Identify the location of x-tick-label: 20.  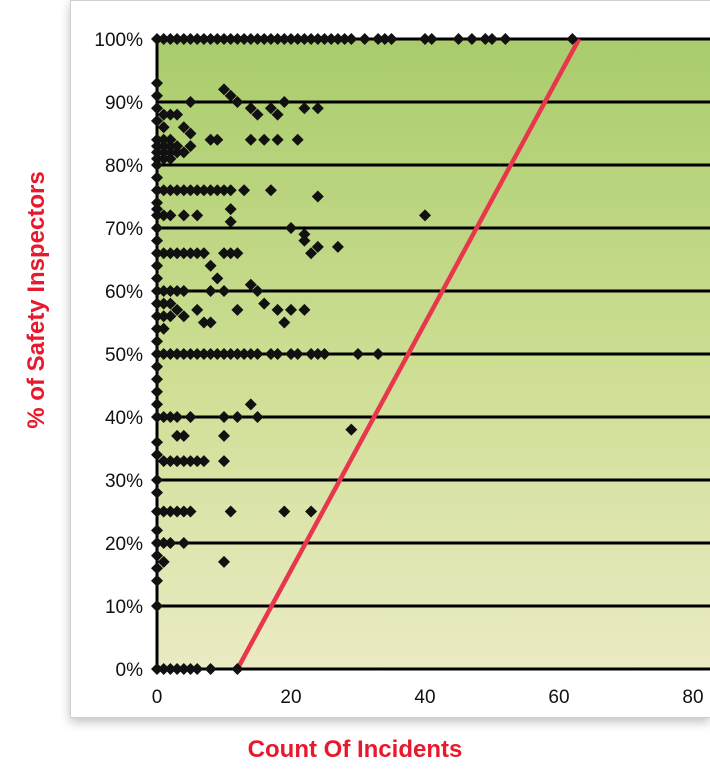
(290, 697).